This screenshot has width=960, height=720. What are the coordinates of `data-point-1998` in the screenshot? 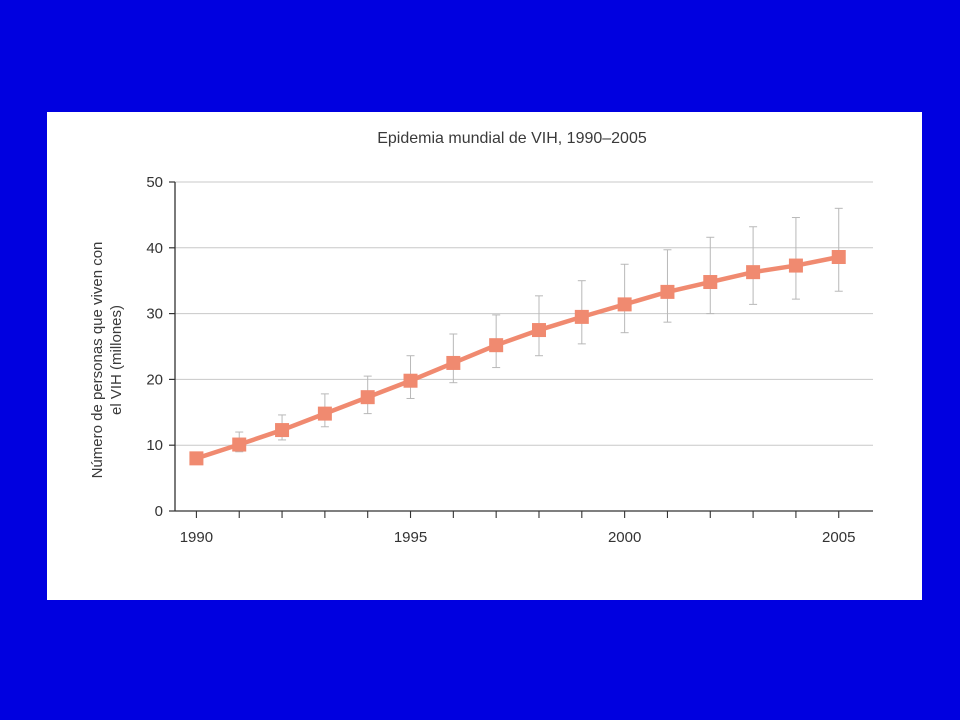 It's located at (538, 330).